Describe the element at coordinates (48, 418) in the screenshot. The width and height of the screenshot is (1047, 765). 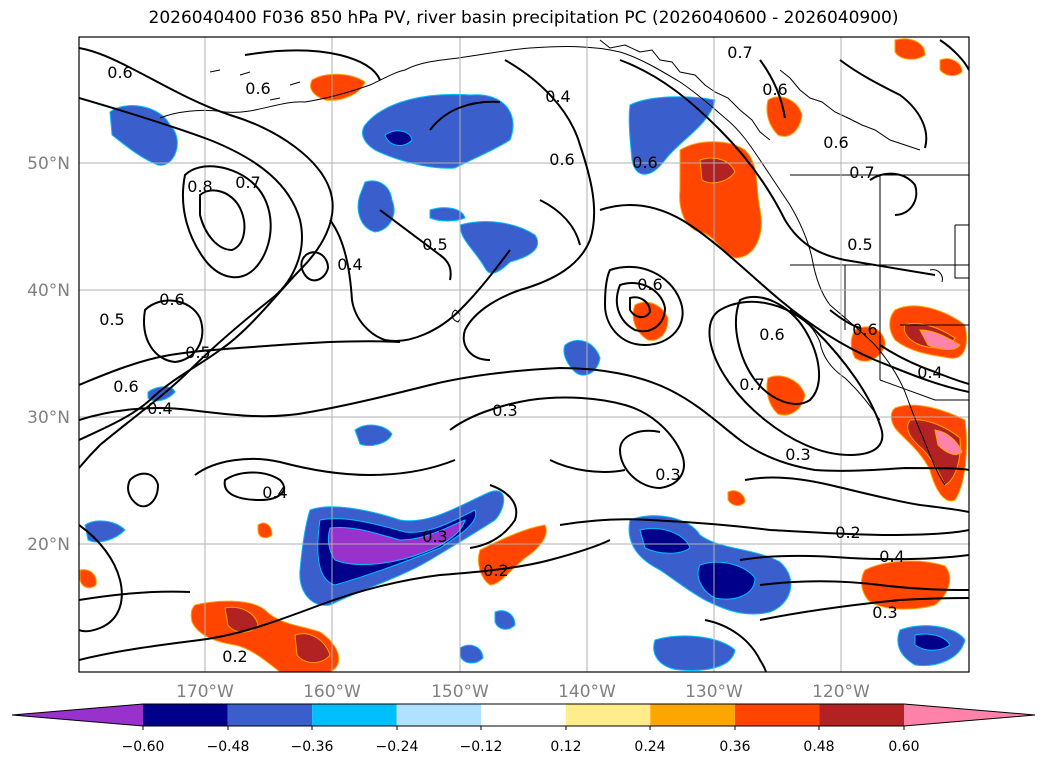
I see `lat-label: 30°N` at that location.